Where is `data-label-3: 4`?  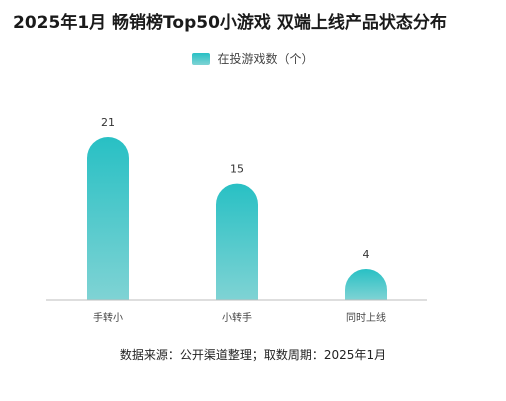
data-label-3: 4 is located at coordinates (366, 254).